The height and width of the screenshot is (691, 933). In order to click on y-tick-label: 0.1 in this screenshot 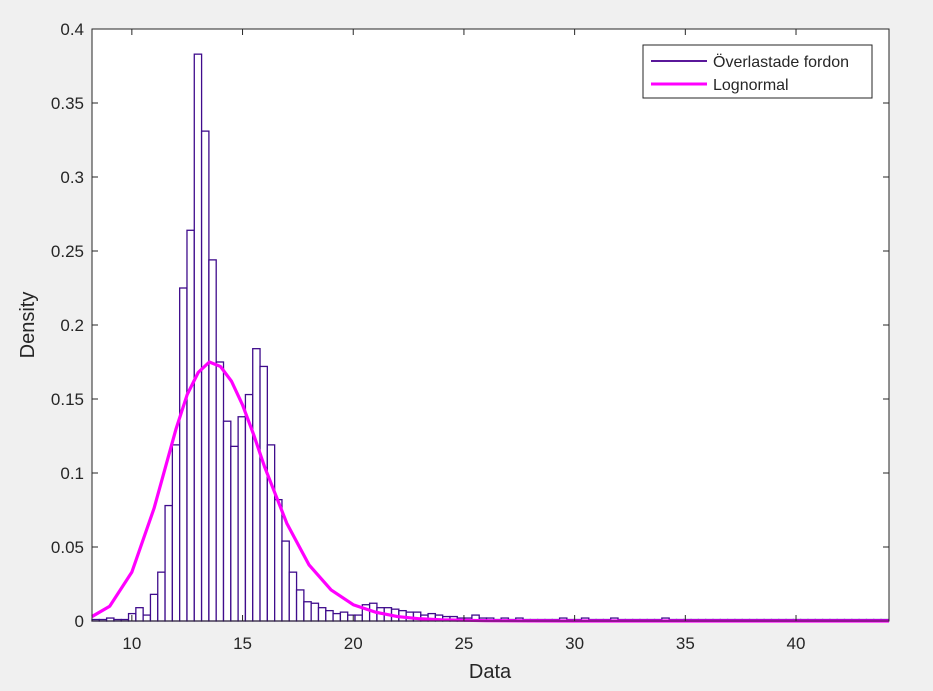, I will do `click(72, 473)`.